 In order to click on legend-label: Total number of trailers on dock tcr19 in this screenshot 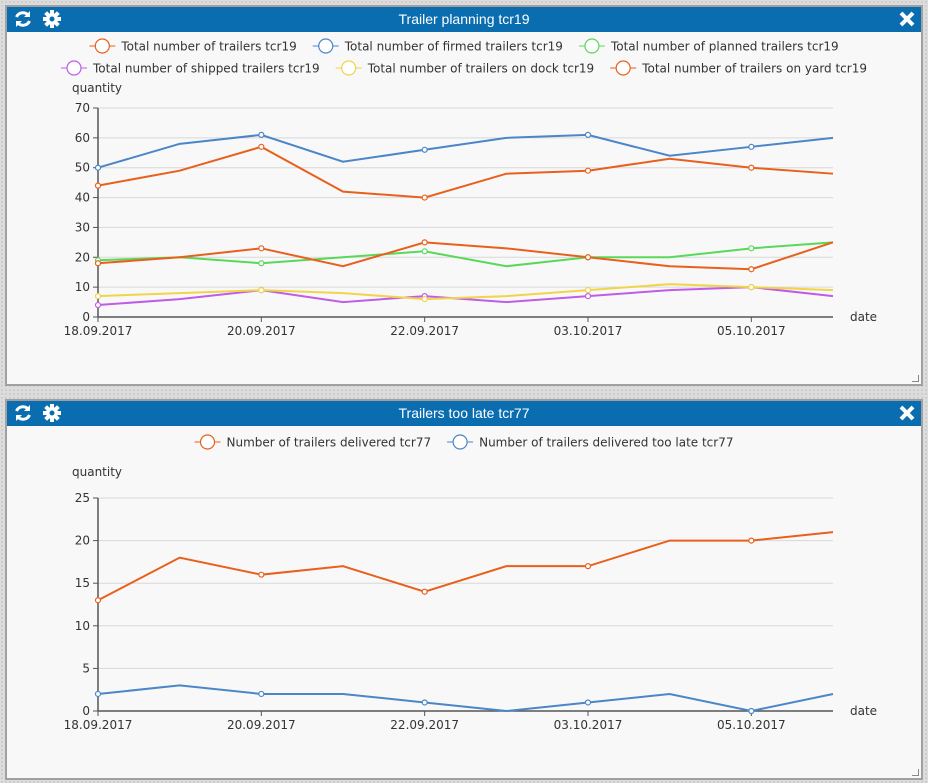, I will do `click(481, 69)`.